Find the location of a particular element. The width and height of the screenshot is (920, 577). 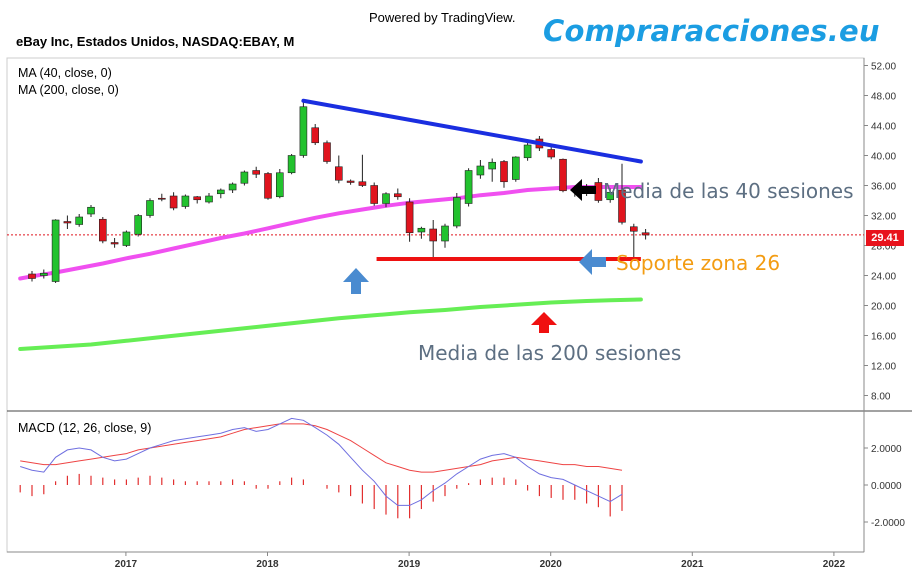

time-tick-label: 2019 is located at coordinates (409, 564).